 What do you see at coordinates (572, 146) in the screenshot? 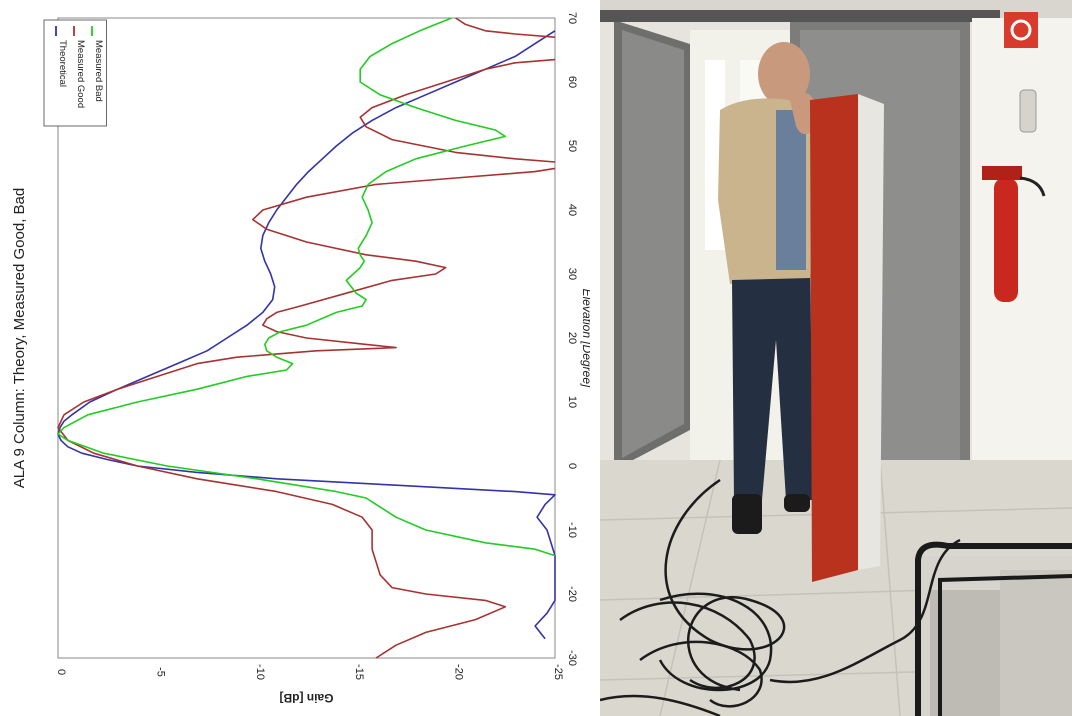
I see `x-tick-label: 50` at bounding box center [572, 146].